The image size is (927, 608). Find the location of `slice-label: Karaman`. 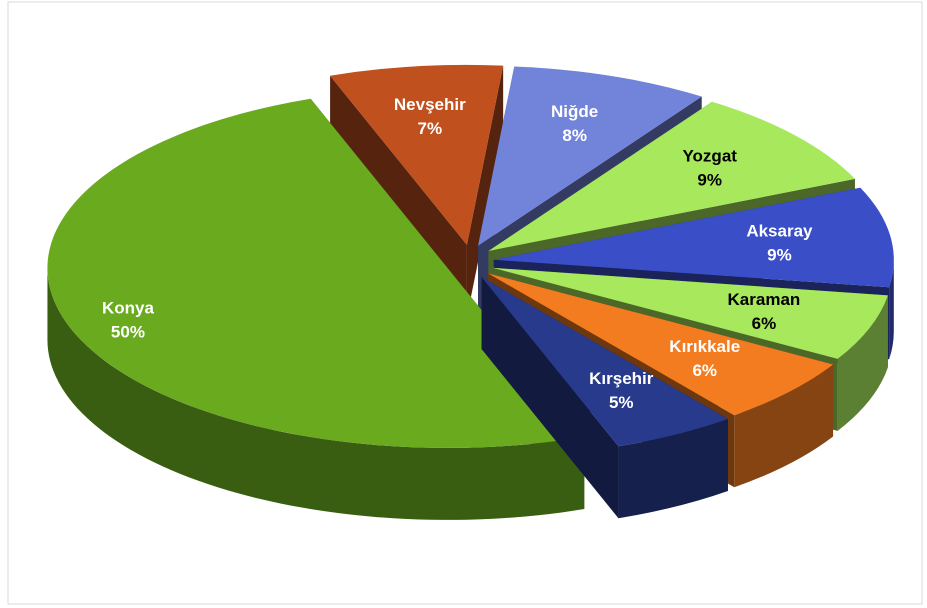

slice-label: Karaman is located at coordinates (764, 299).